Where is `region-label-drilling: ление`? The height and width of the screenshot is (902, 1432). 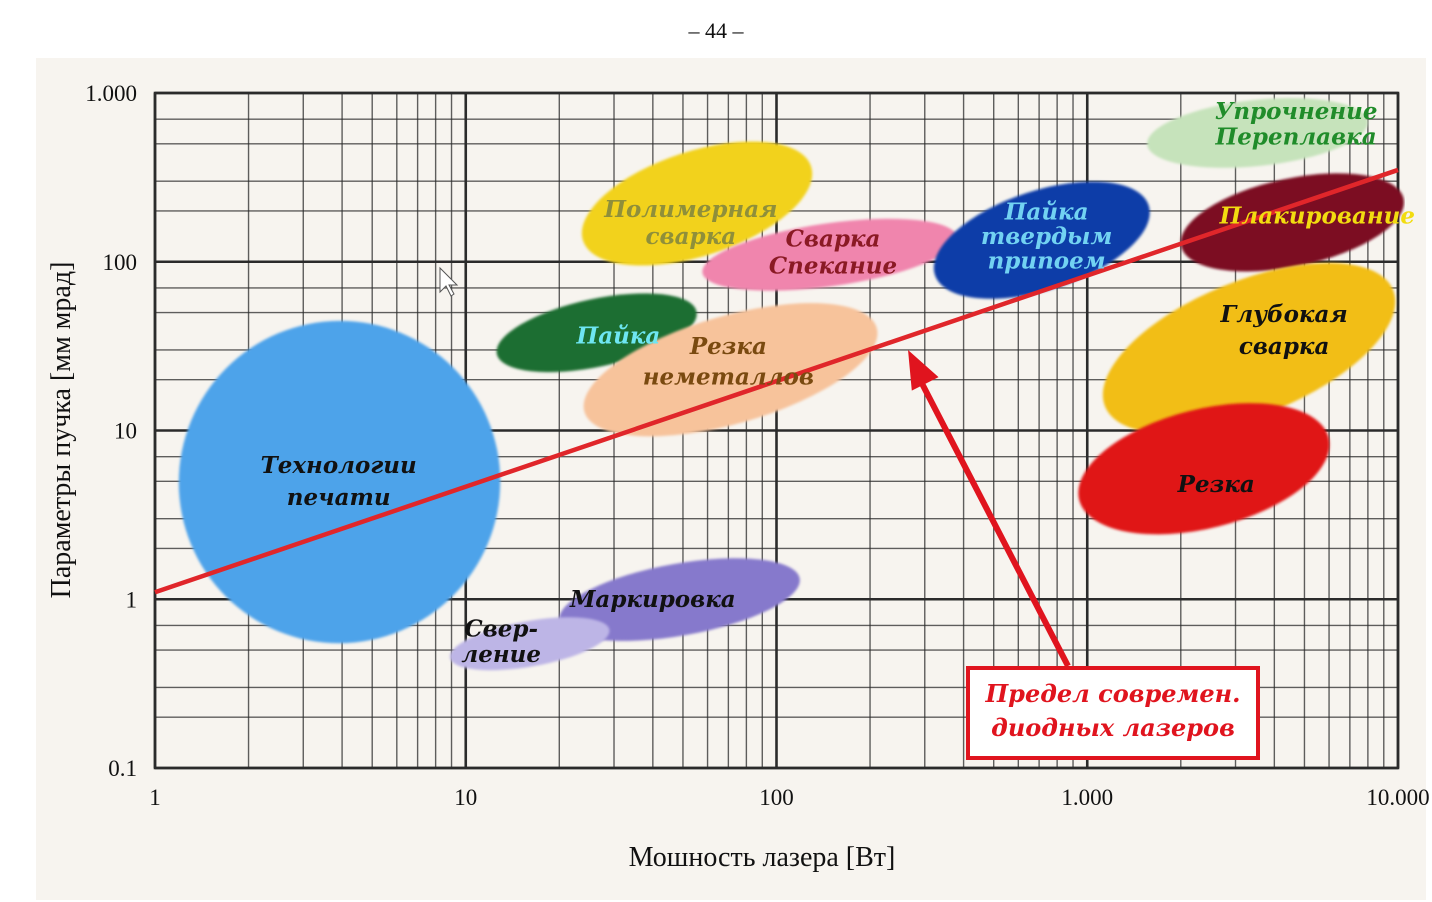 region-label-drilling: ление is located at coordinates (501, 654).